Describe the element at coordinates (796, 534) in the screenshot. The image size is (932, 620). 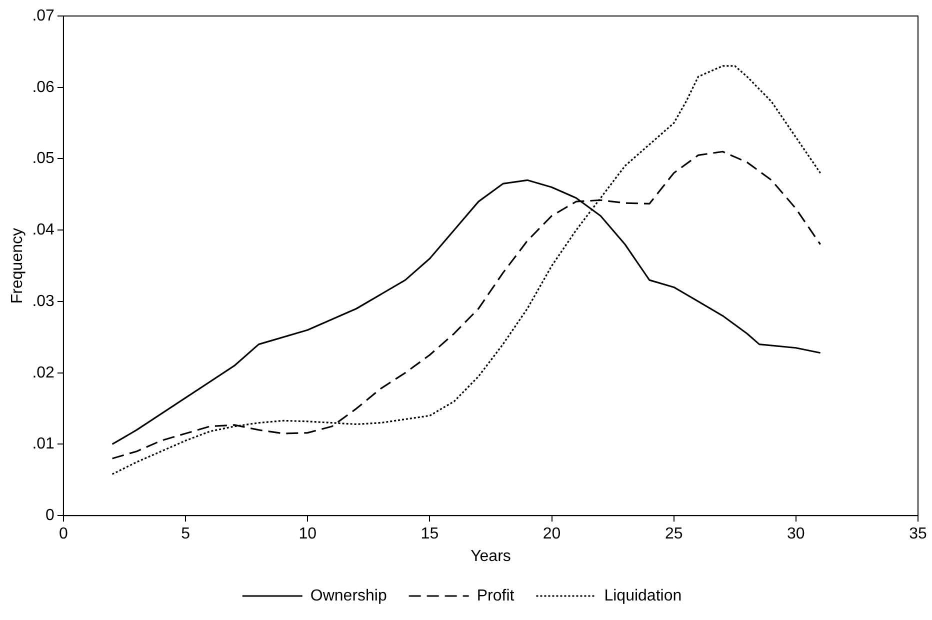
I see `x-tick-label: 30` at that location.